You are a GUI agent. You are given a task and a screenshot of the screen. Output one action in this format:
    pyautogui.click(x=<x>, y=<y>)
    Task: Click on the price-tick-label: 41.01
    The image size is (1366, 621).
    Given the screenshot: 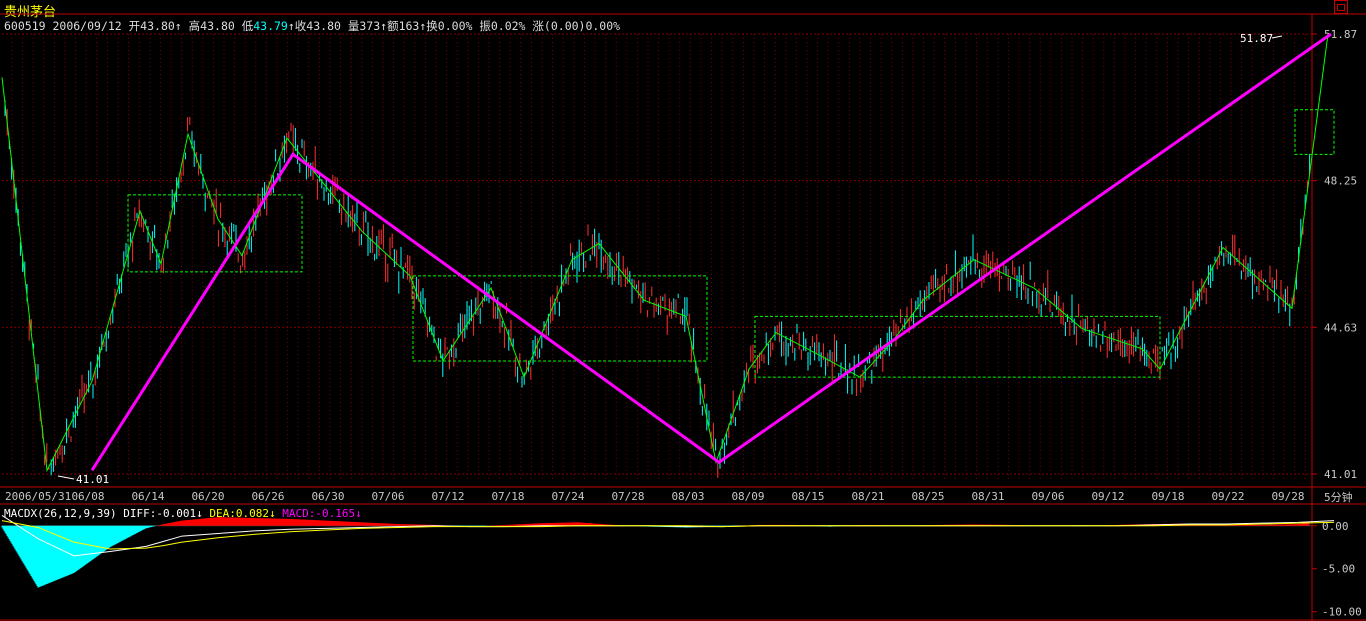 What is the action you would take?
    pyautogui.click(x=1340, y=474)
    